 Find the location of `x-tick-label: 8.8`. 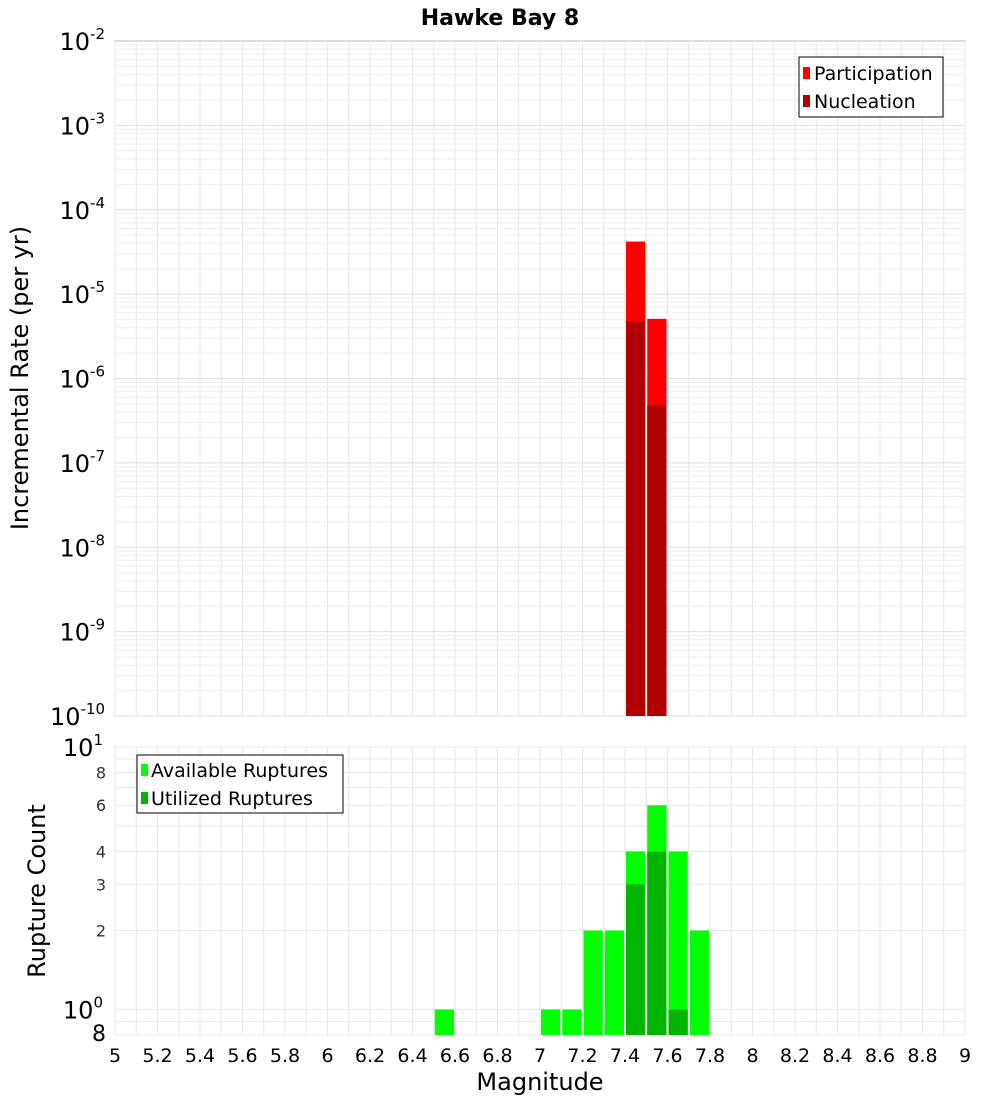

x-tick-label: 8.8 is located at coordinates (922, 1056).